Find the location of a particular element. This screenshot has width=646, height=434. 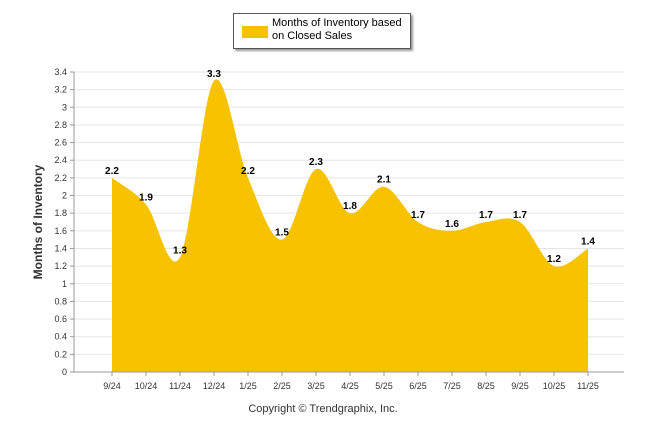

x-tick-label: 10/24 is located at coordinates (146, 386).